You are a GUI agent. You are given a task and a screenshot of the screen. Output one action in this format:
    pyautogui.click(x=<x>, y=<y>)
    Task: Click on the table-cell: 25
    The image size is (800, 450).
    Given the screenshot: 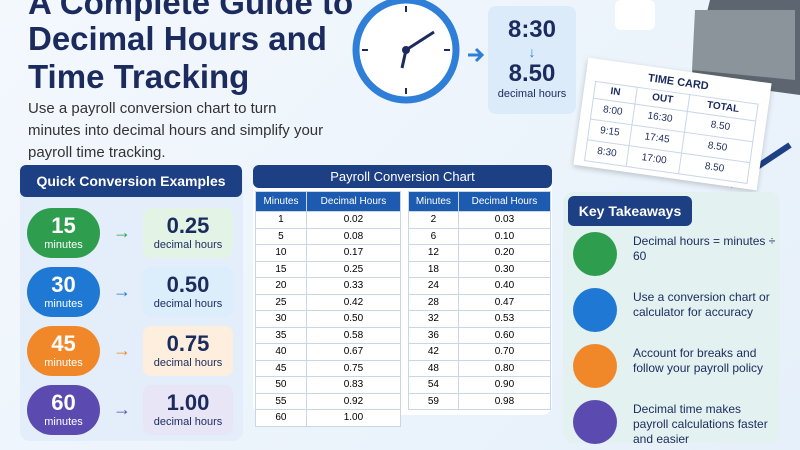 What is the action you would take?
    pyautogui.click(x=281, y=302)
    